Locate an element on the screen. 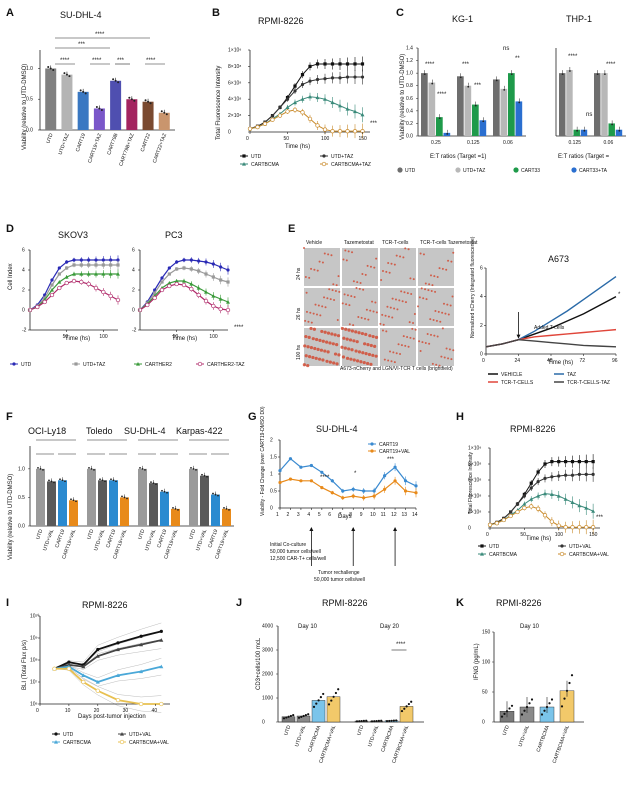  bar-utd-taz is located at coordinates (432, 109).